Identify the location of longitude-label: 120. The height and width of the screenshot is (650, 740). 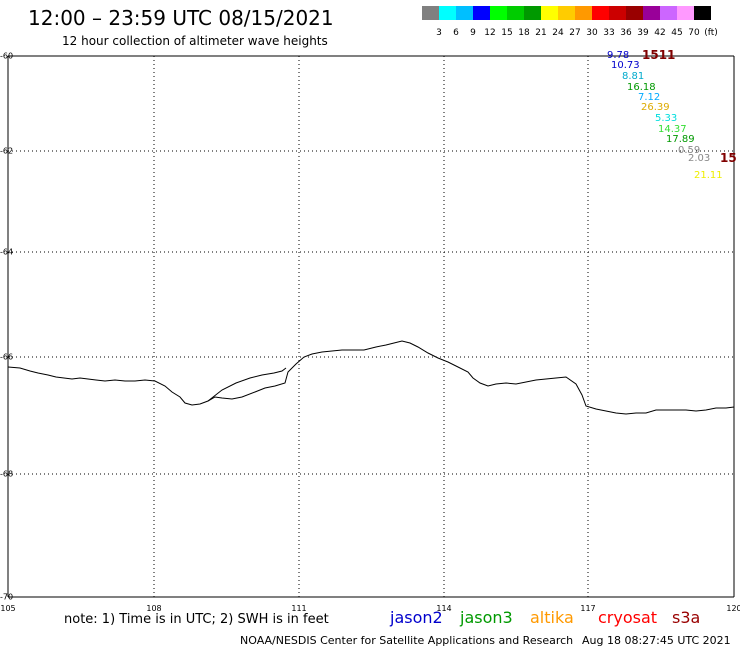
(733, 608).